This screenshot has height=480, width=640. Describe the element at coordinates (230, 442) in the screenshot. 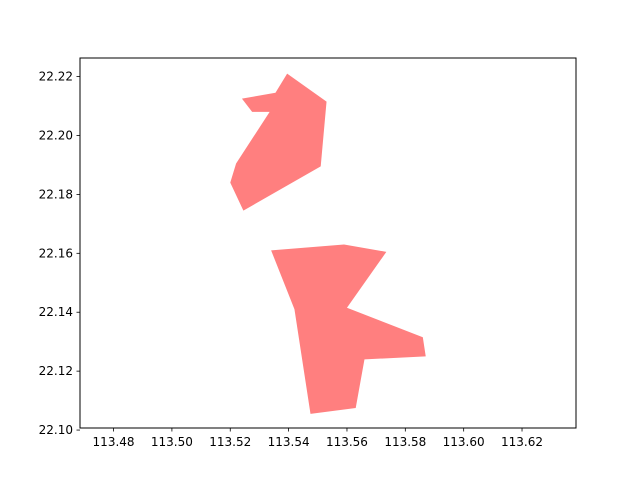

I see `x-tick-label: 113.52` at that location.